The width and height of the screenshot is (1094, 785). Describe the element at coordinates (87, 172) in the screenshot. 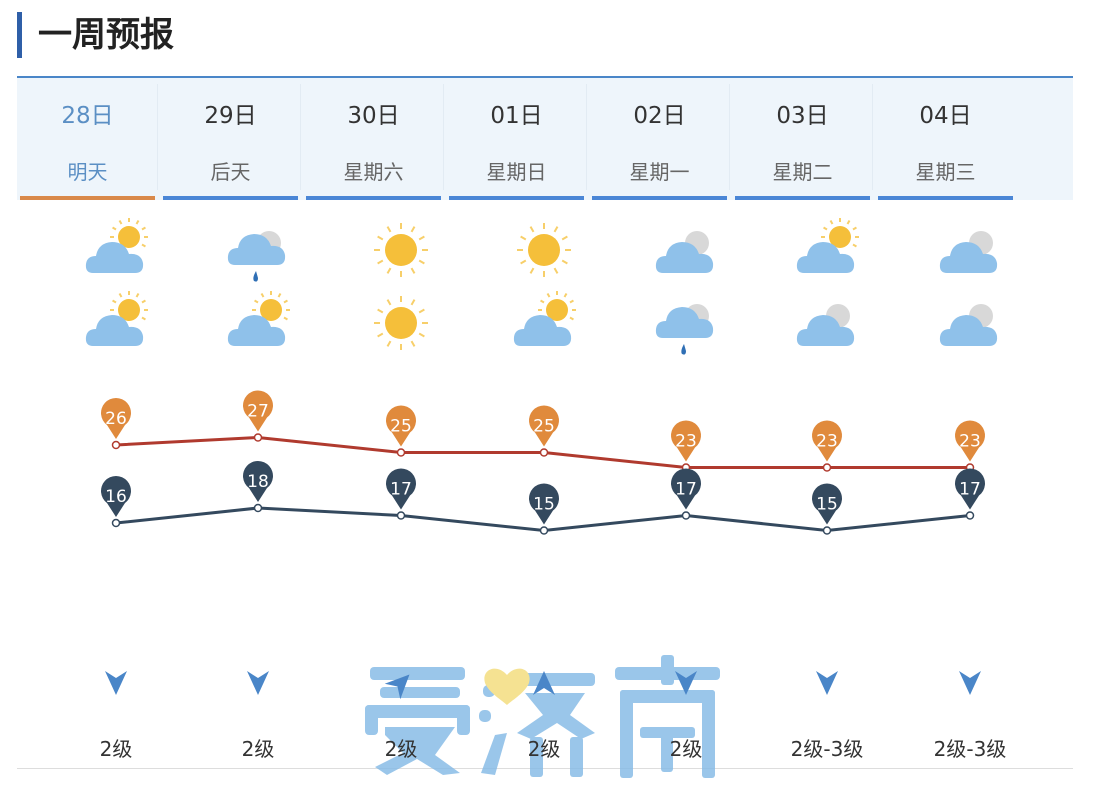

I see `tab-weekday: 明天` at that location.